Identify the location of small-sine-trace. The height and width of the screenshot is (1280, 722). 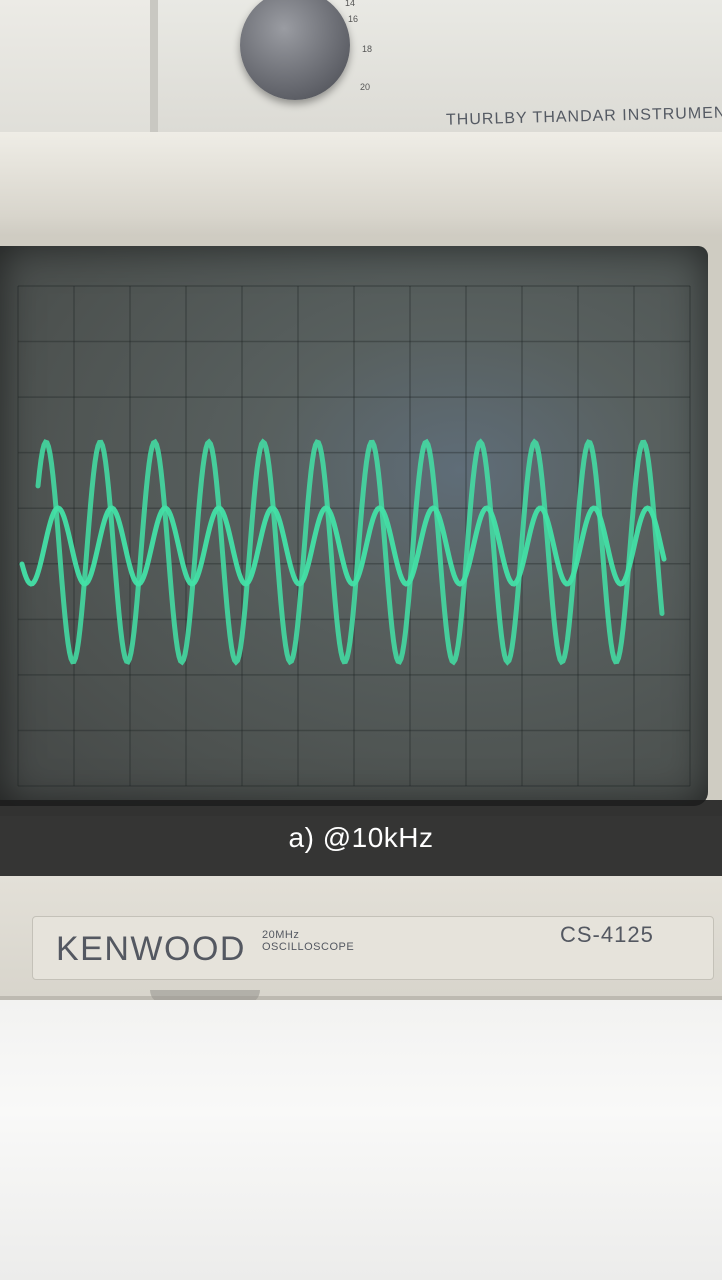
(343, 546).